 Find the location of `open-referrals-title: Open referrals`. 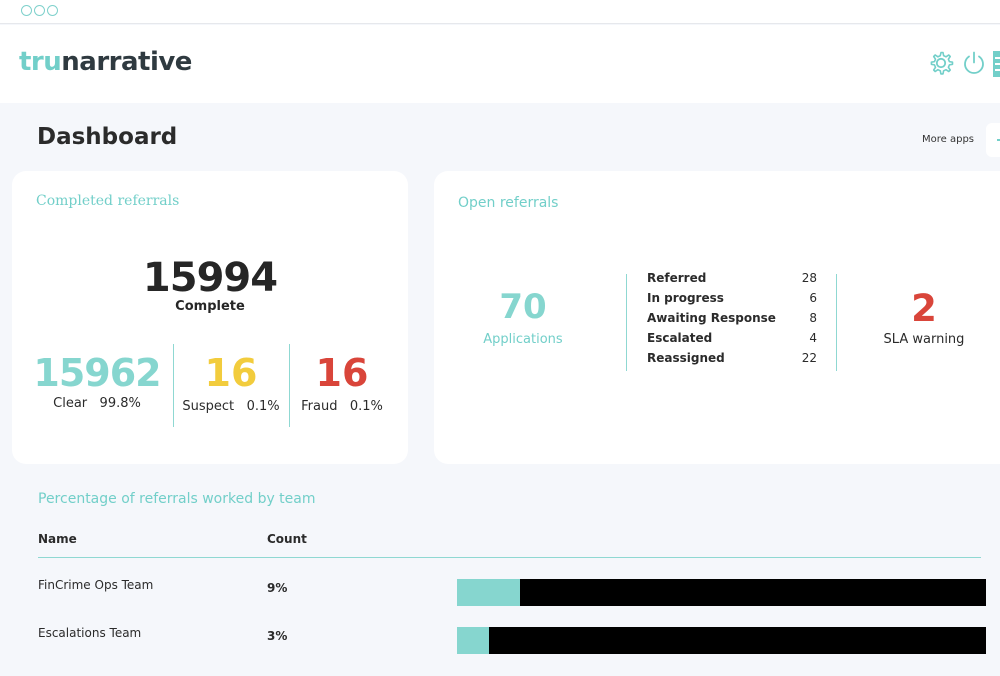

open-referrals-title: Open referrals is located at coordinates (508, 203).